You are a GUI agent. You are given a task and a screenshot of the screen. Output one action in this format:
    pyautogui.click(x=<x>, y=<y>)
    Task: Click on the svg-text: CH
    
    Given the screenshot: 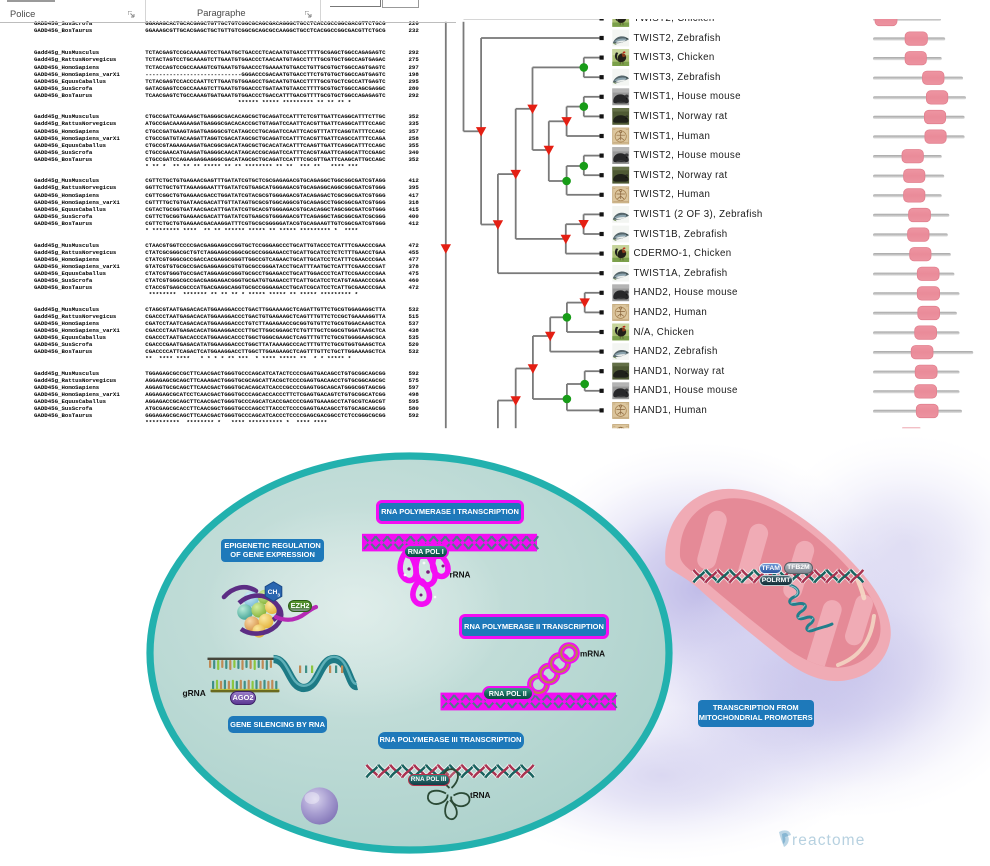 What is the action you would take?
    pyautogui.click(x=273, y=592)
    